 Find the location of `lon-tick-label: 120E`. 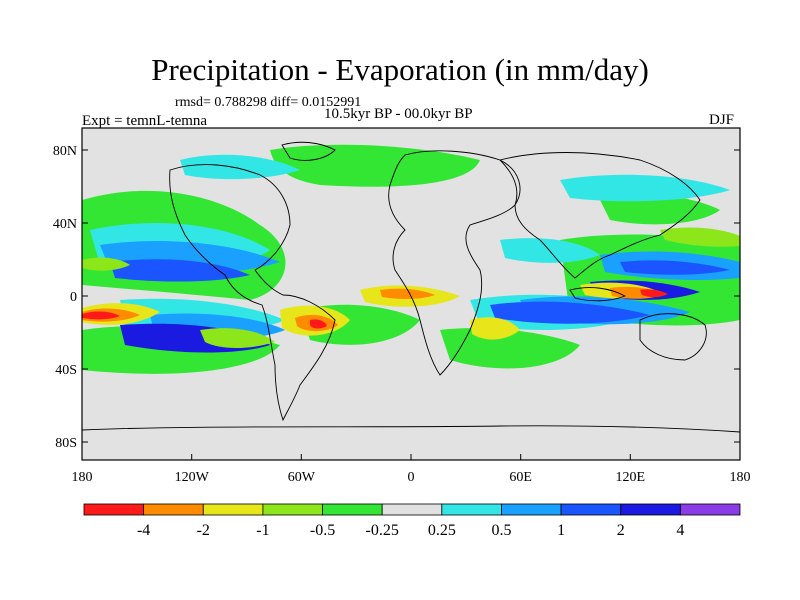

lon-tick-label: 120E is located at coordinates (631, 477).